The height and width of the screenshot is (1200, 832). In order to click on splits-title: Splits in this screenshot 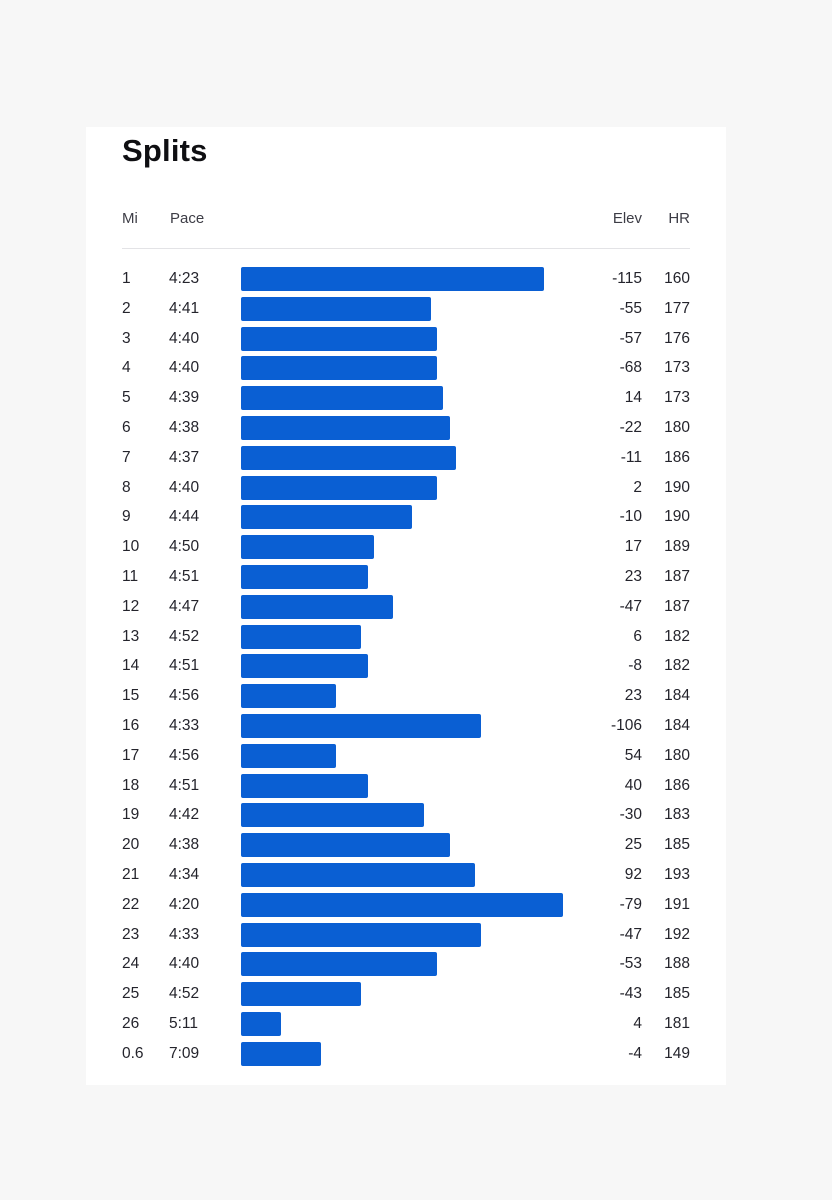, I will do `click(165, 150)`.